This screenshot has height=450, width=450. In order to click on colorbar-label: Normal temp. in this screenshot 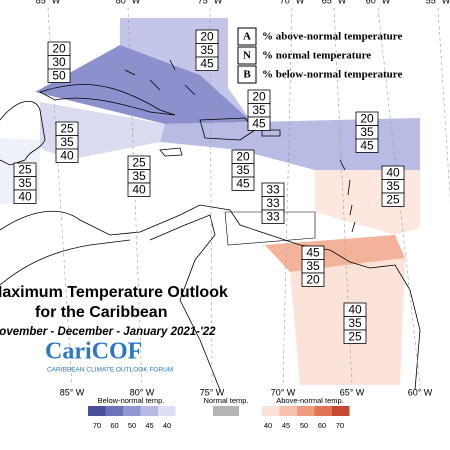, I will do `click(225, 400)`.